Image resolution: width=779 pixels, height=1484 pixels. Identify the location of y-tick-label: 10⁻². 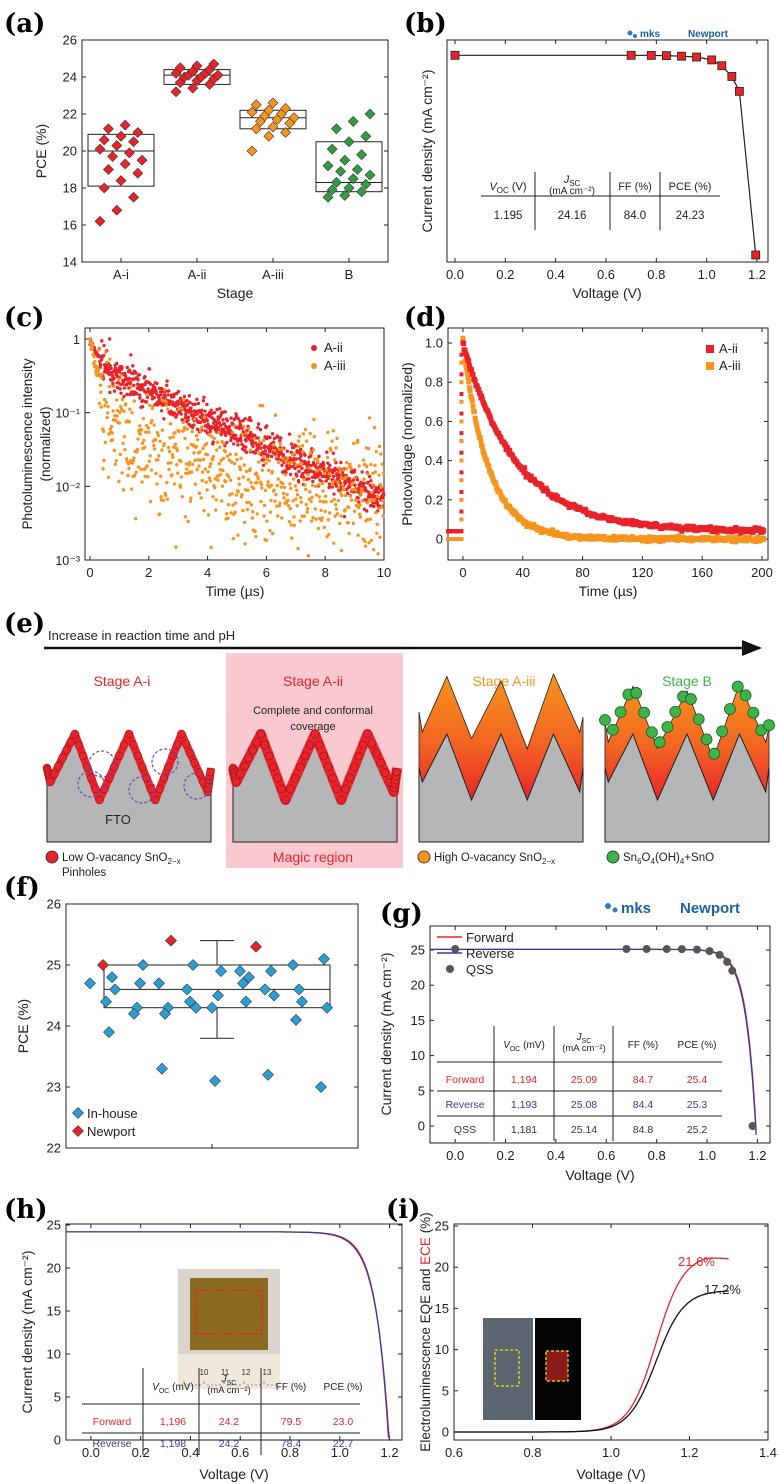
(67, 487).